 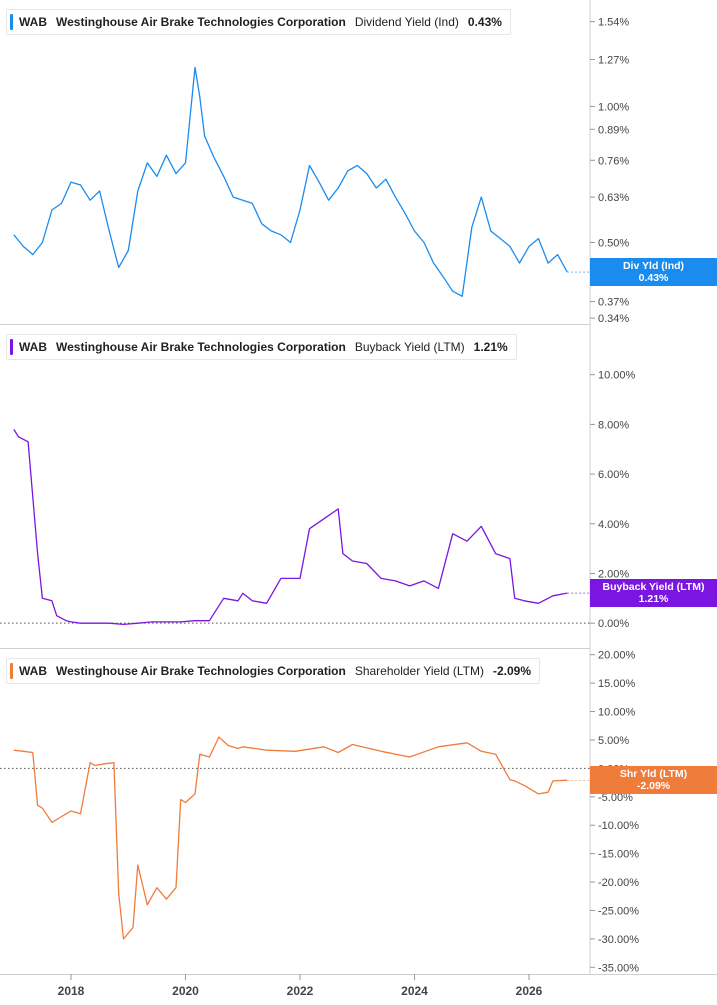 What do you see at coordinates (490, 347) in the screenshot?
I see `legend-value: 1.21%` at bounding box center [490, 347].